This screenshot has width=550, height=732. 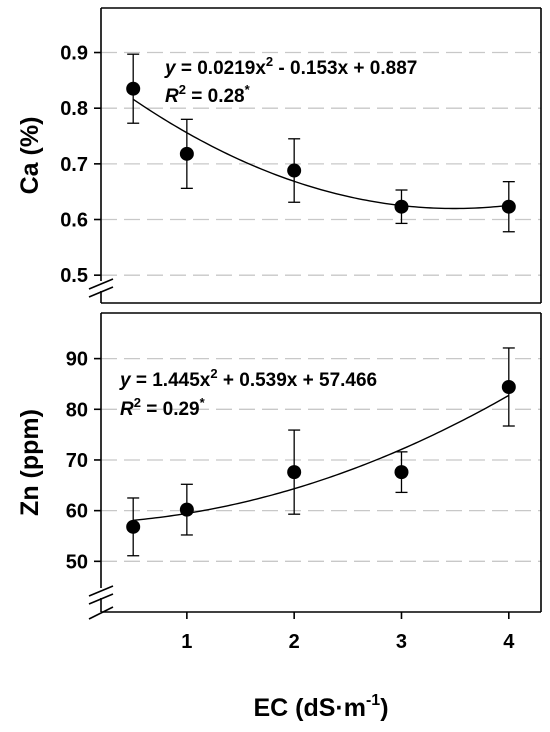 What do you see at coordinates (401, 642) in the screenshot?
I see `x-tick-label: 3` at bounding box center [401, 642].